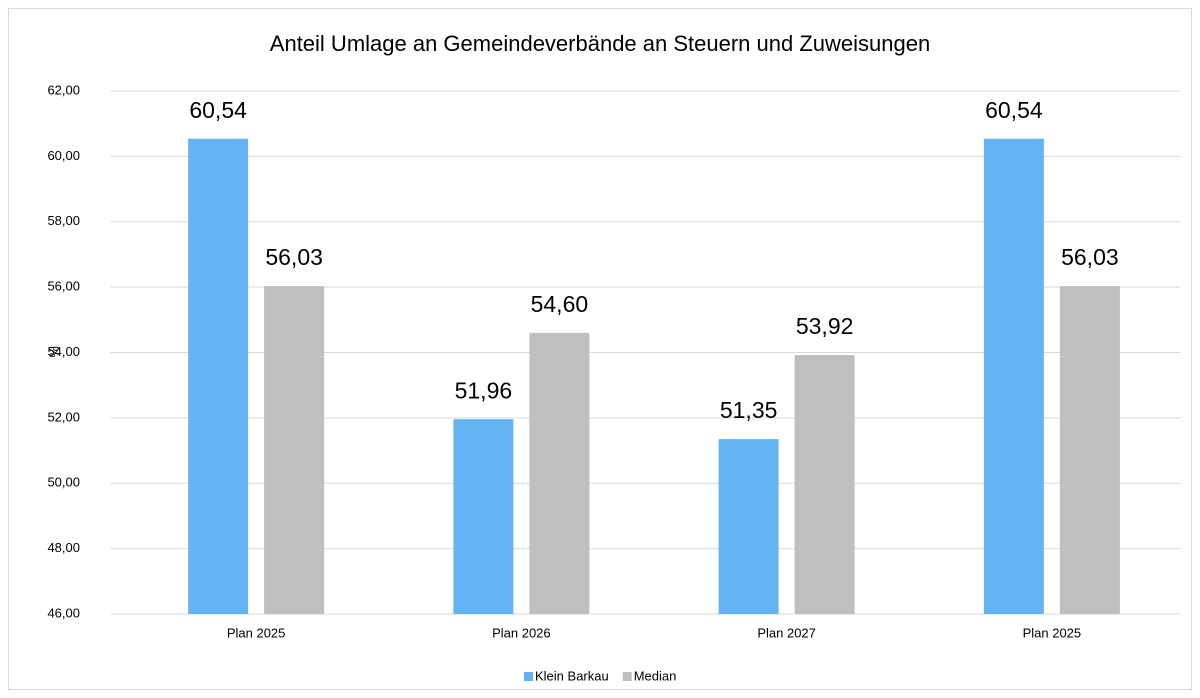  What do you see at coordinates (63, 220) in the screenshot?
I see `y-tick-label: 58,00` at bounding box center [63, 220].